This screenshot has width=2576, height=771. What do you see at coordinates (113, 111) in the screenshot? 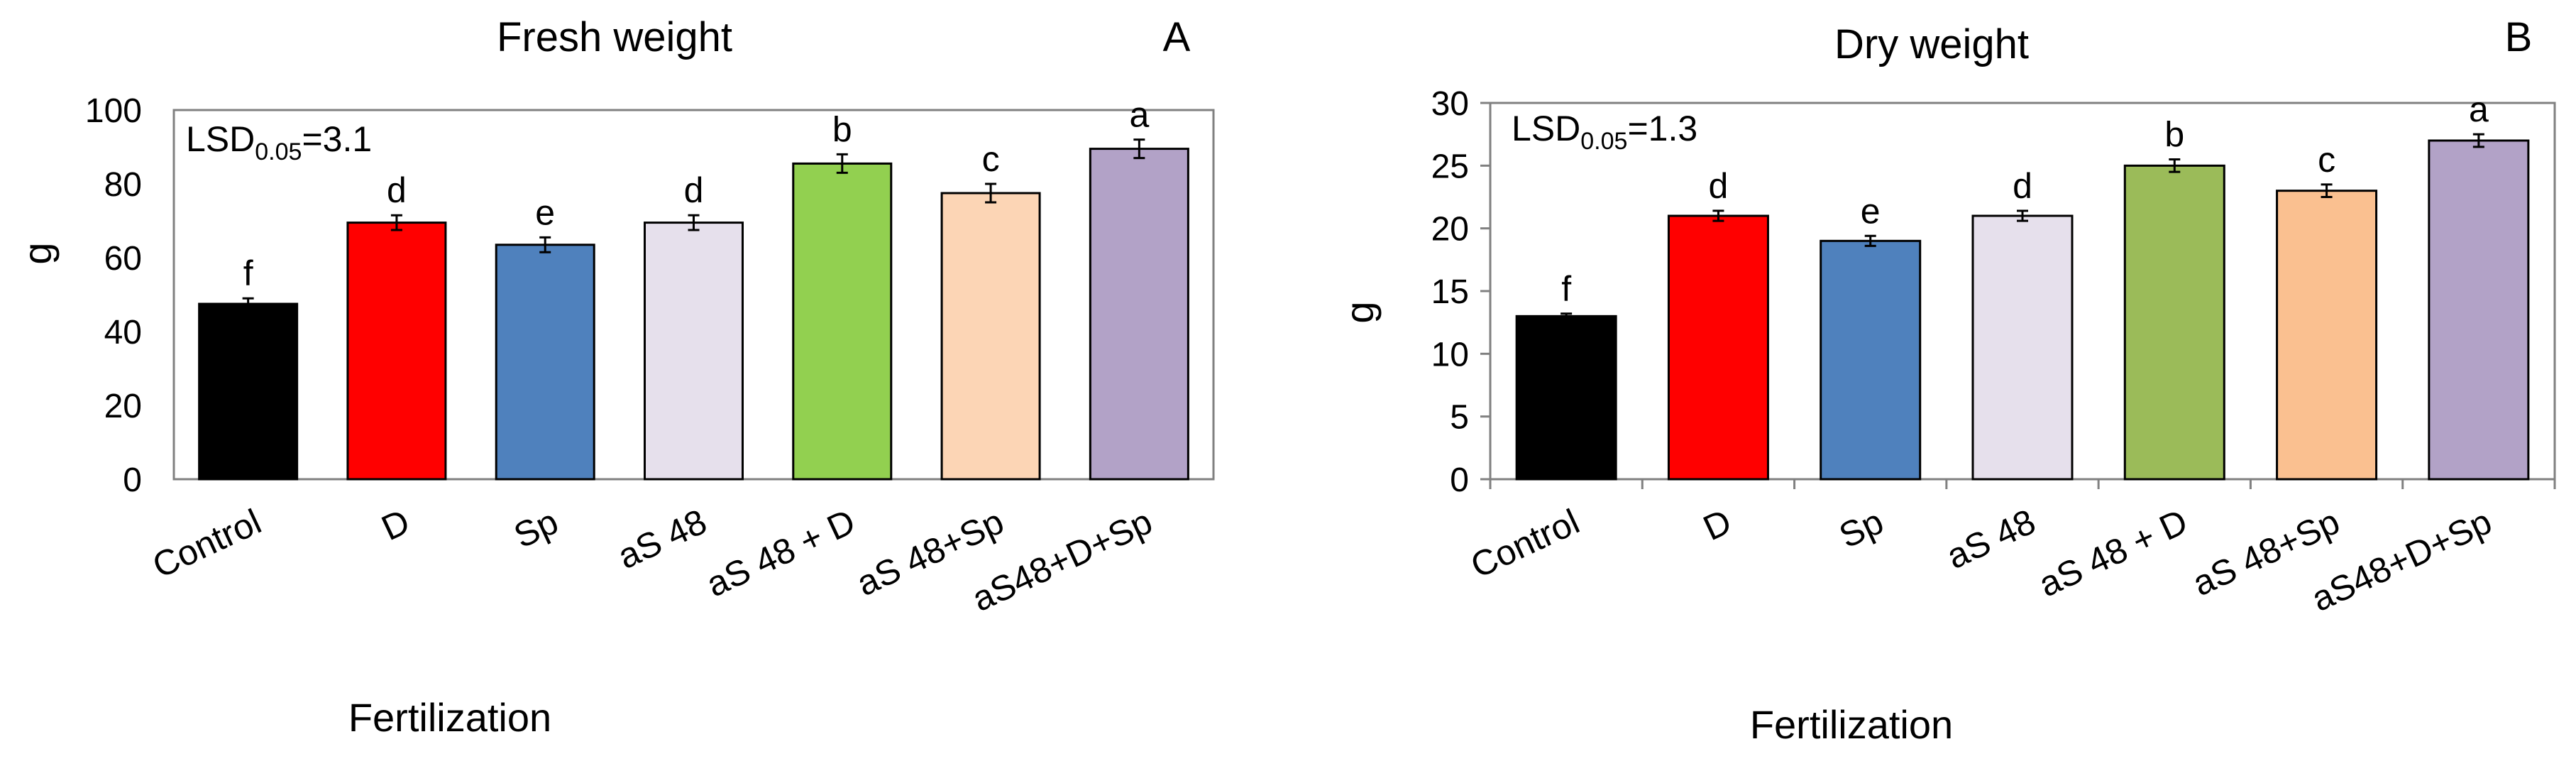
I see `y-tick-label: 100` at bounding box center [113, 111].